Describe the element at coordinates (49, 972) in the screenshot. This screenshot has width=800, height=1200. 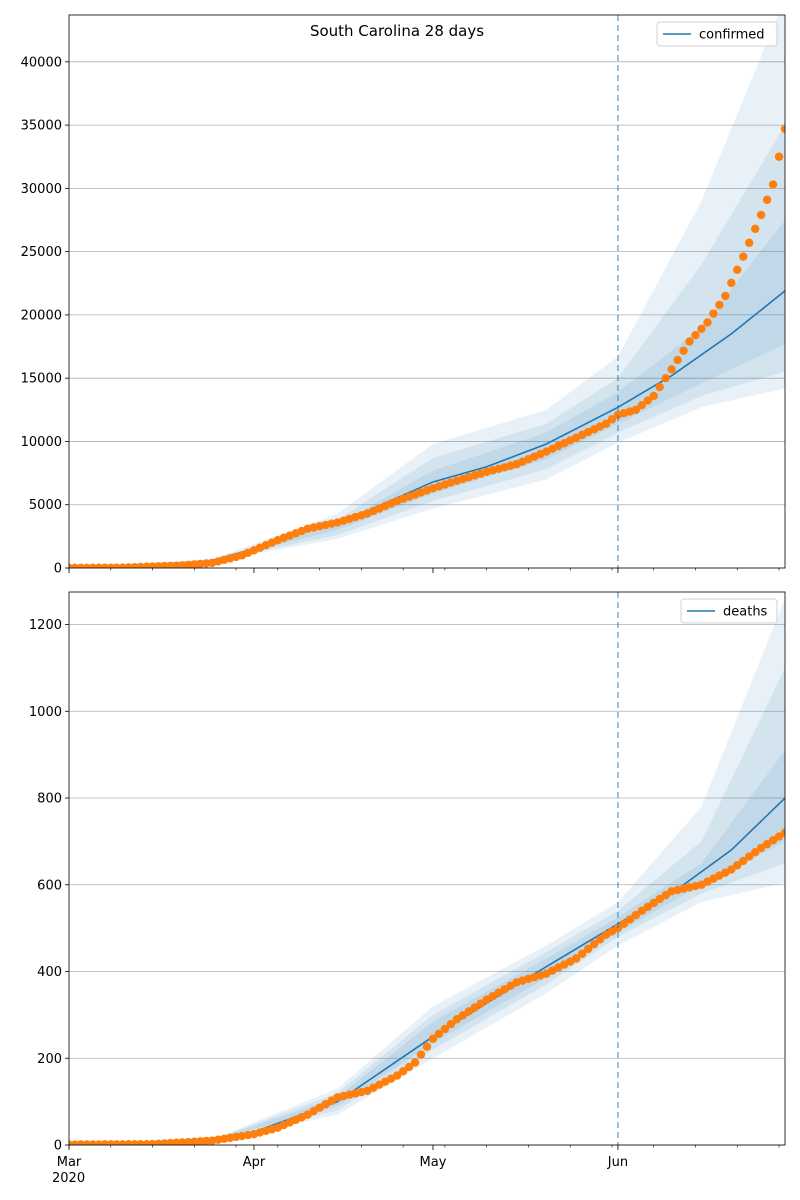
I see `y-tick-label: 400` at that location.